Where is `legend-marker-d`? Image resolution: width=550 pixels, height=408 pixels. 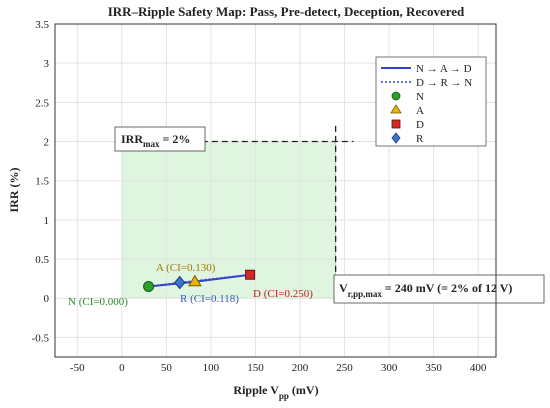 legend-marker-d is located at coordinates (396, 124).